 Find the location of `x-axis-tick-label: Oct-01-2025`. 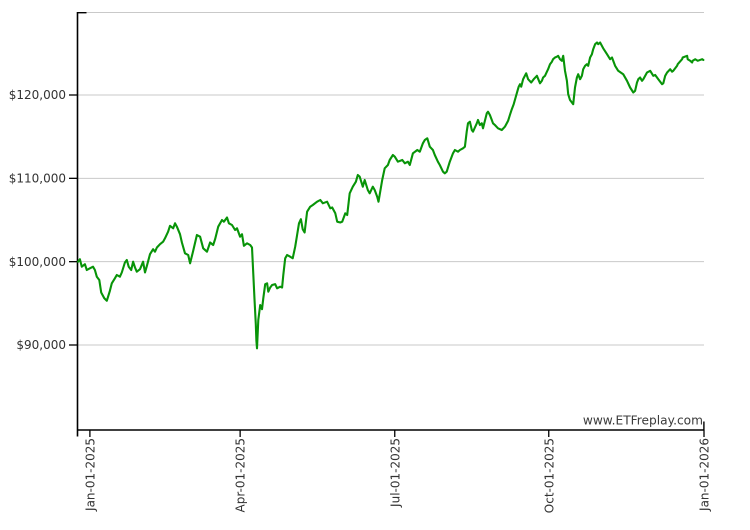

x-axis-tick-label: Oct-01-2025 is located at coordinates (549, 475).